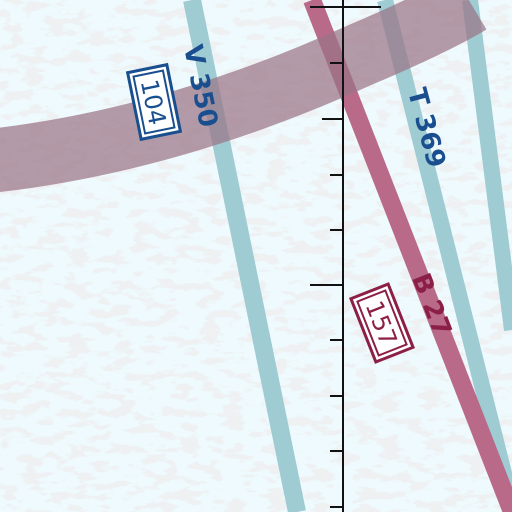 This screenshot has height=512, width=512. Describe the element at coordinates (345, 257) in the screenshot. I see `tick-marks` at that location.